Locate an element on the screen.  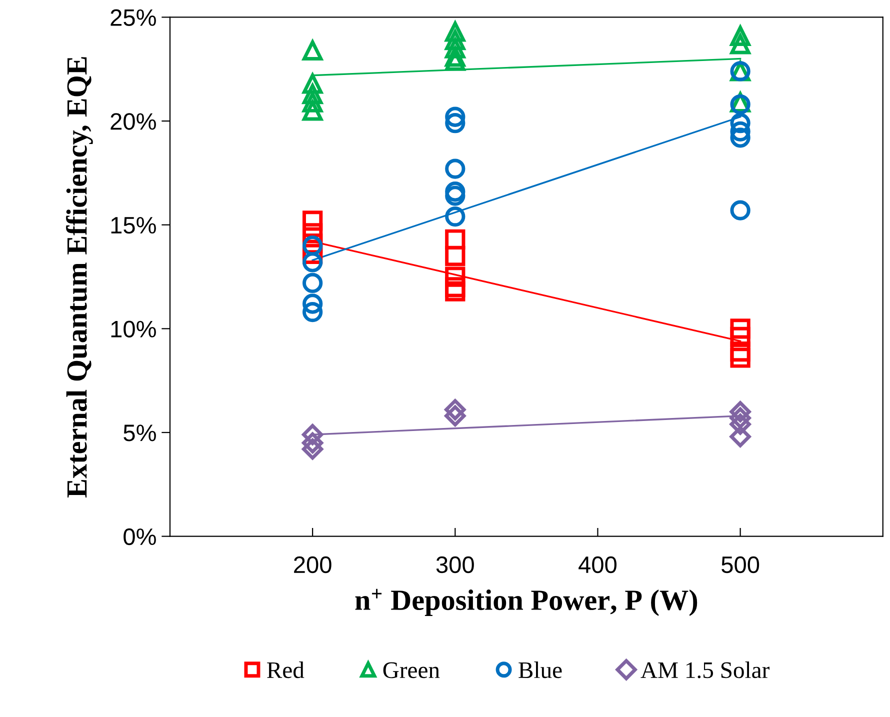
x-tick-label: 200 is located at coordinates (313, 565).